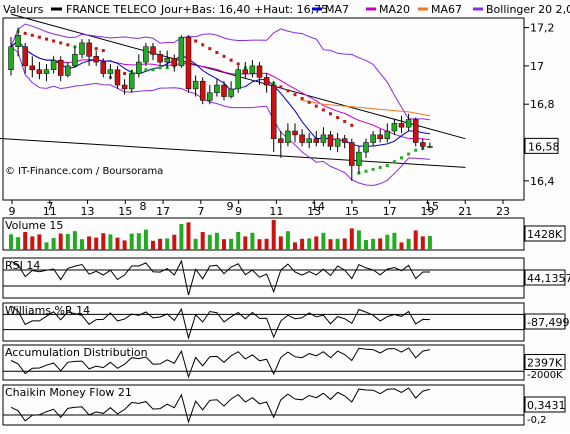  What do you see at coordinates (318, 206) in the screenshot?
I see `x-month-label: 14` at bounding box center [318, 206].